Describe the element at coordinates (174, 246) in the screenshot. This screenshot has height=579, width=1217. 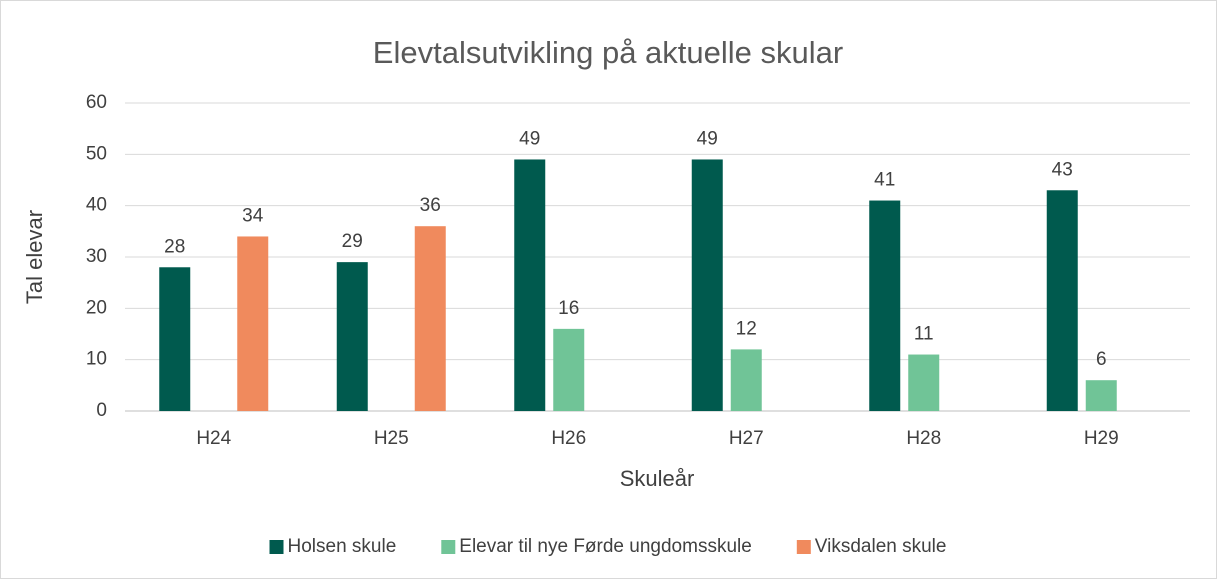
I see `data-label: 28` at that location.